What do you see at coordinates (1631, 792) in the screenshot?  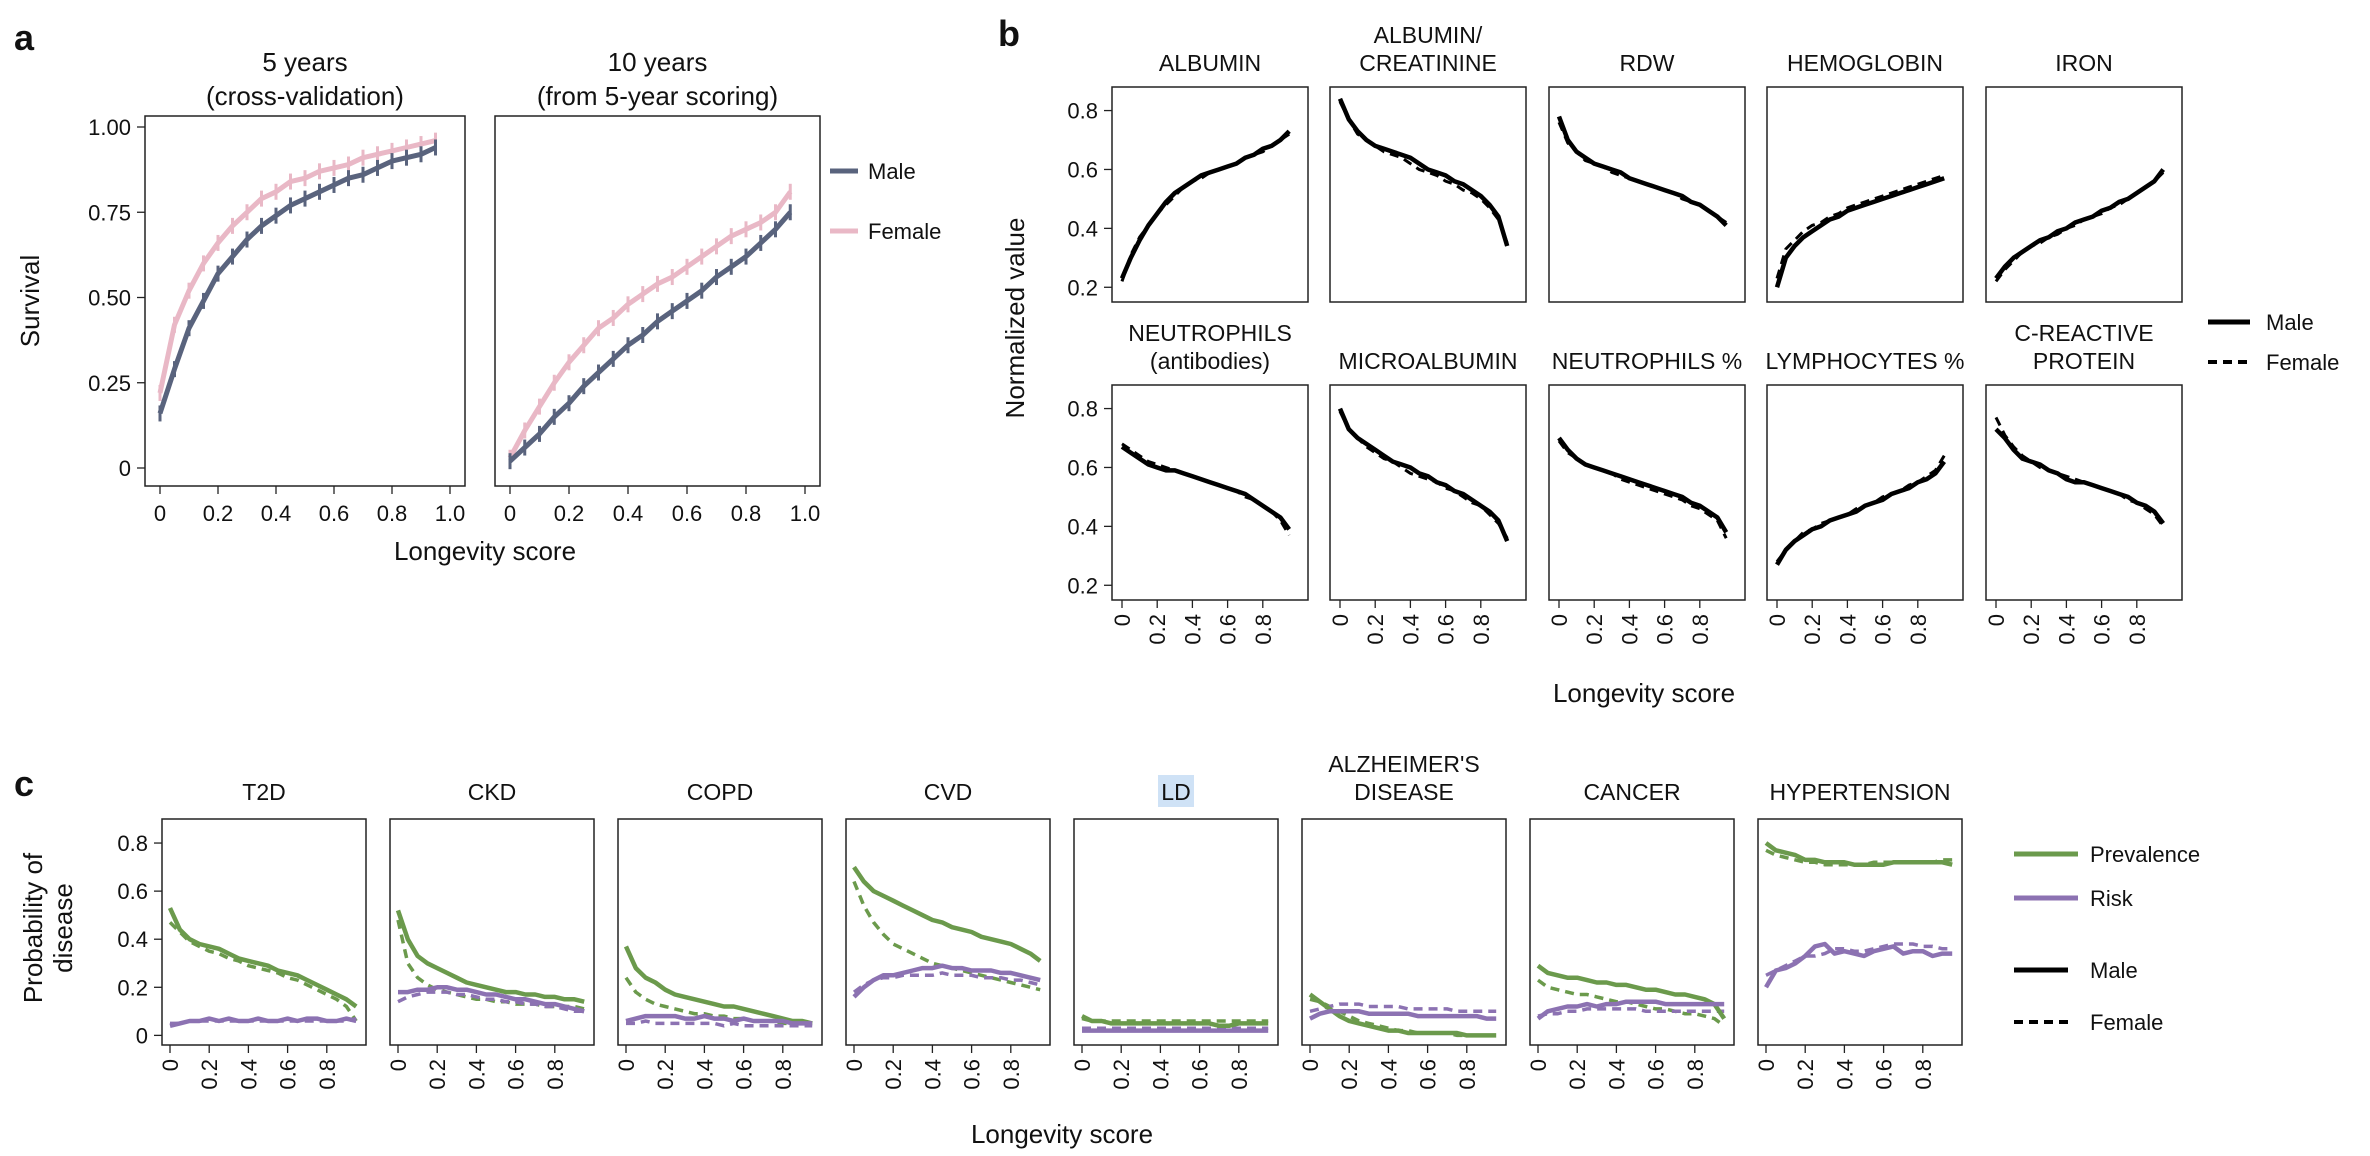 I see `panel-title: CANCER` at bounding box center [1631, 792].